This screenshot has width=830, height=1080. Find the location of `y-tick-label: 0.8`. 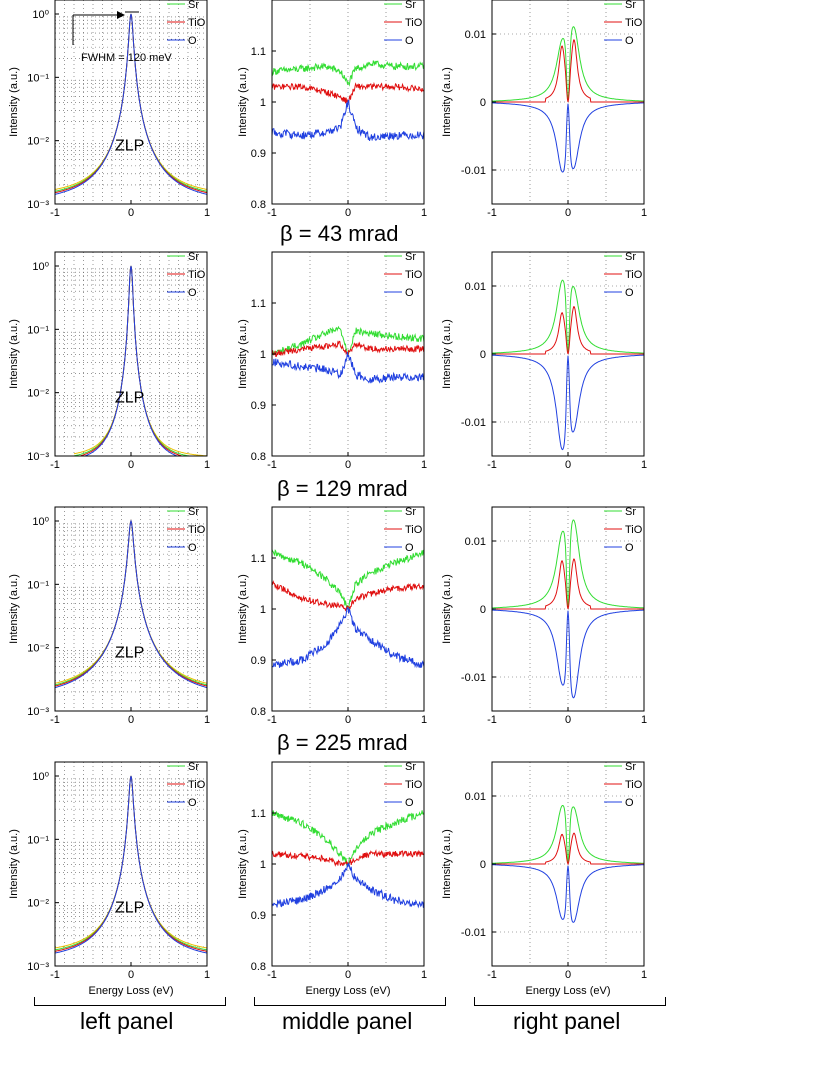

y-tick-label: 0.8 is located at coordinates (258, 712).